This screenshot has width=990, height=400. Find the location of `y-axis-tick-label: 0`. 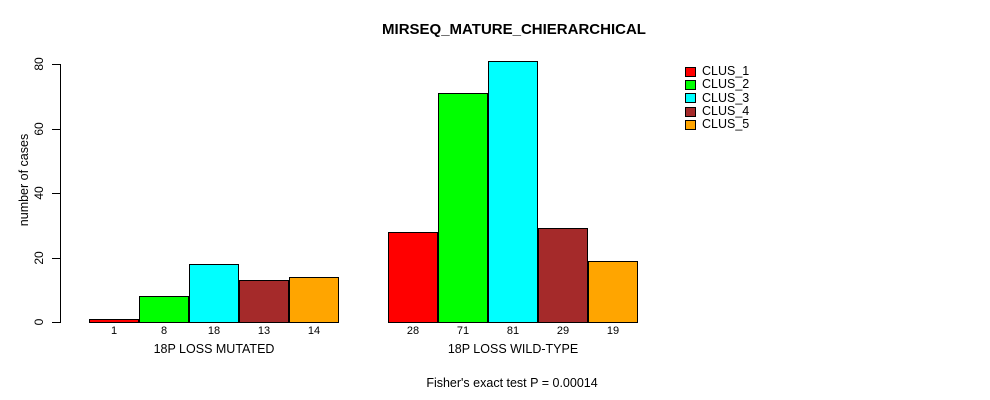

y-axis-tick-label: 0 is located at coordinates (39, 322).